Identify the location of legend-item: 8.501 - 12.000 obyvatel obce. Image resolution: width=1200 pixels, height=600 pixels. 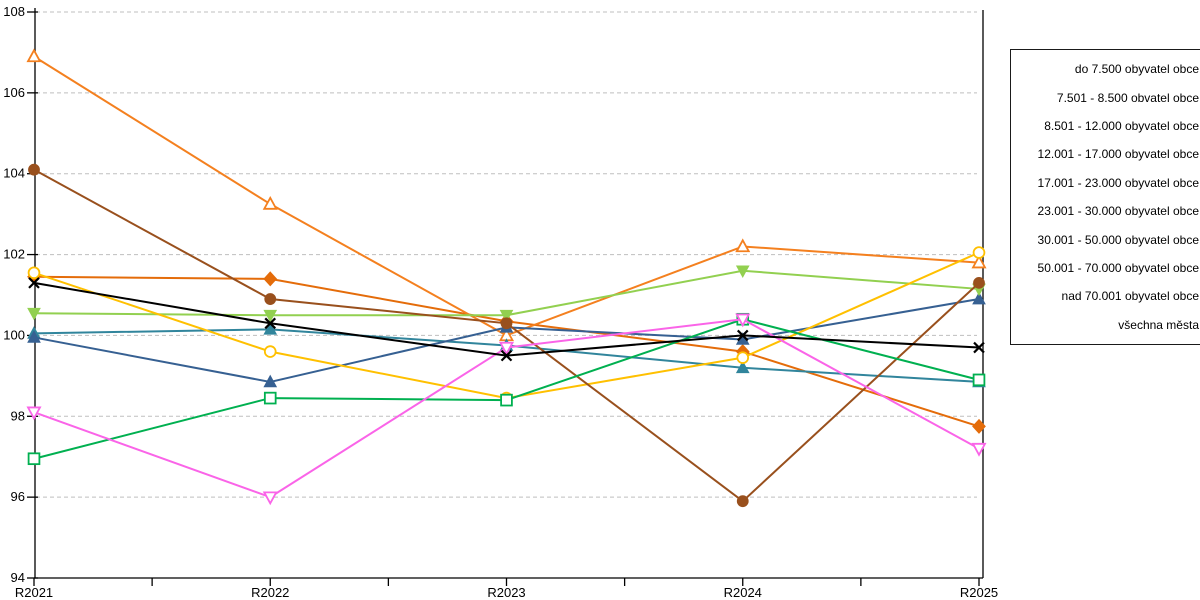
(1121, 125).